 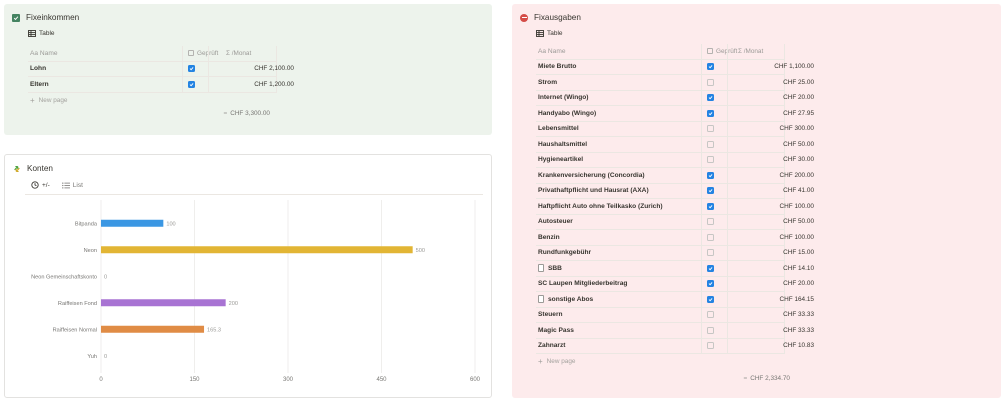 What do you see at coordinates (675, 269) in the screenshot?
I see `table-row: SBB CHF 14.10` at bounding box center [675, 269].